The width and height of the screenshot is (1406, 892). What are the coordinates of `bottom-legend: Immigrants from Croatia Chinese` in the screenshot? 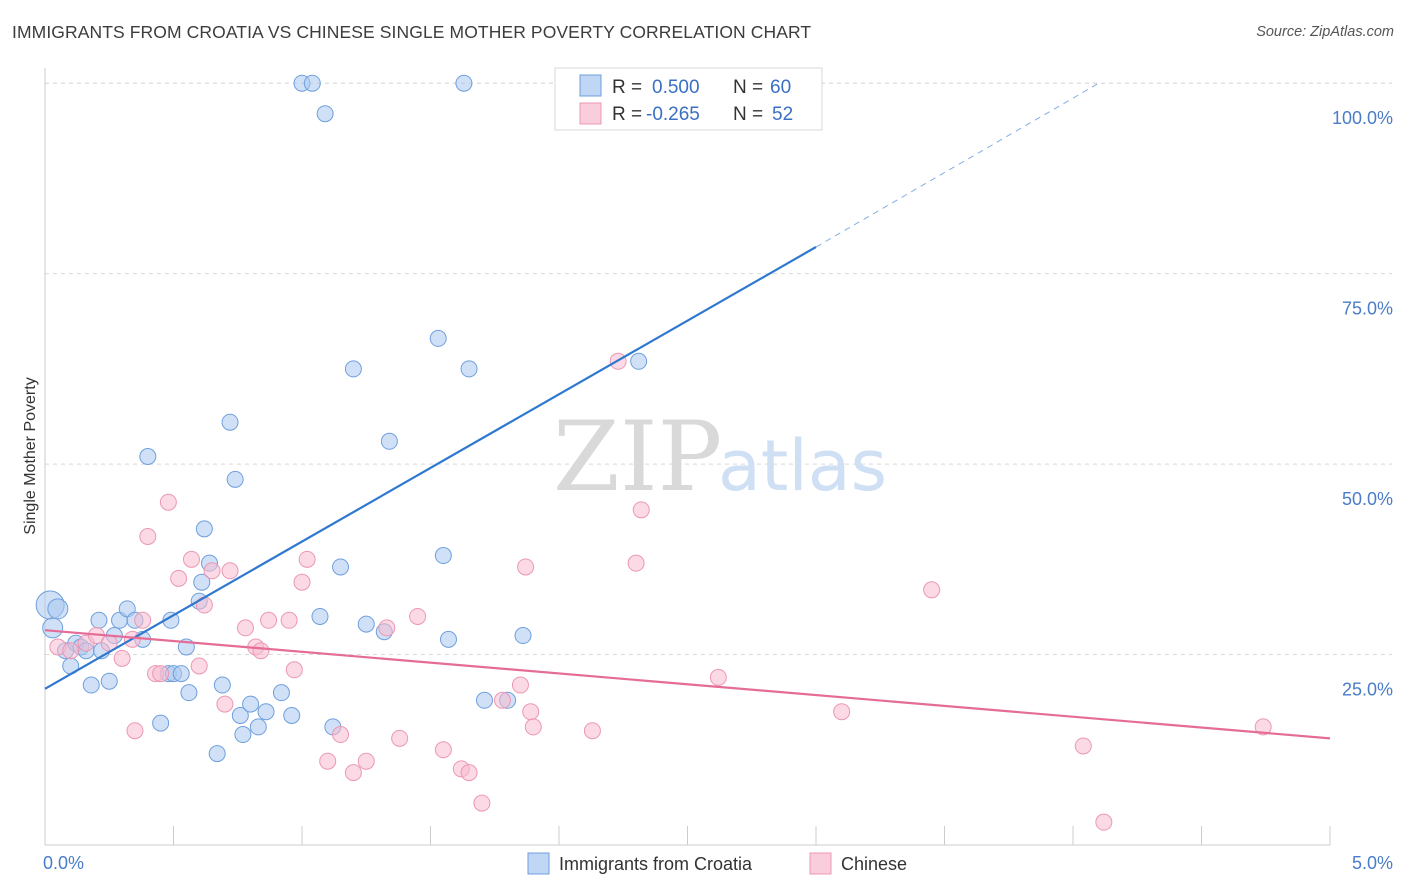 It's located at (717, 863).